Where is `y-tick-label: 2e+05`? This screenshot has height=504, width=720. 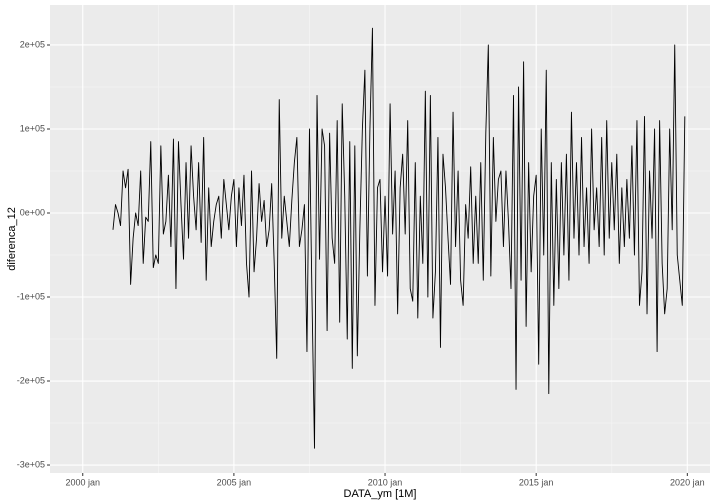 y-tick-label: 2e+05 is located at coordinates (32, 44).